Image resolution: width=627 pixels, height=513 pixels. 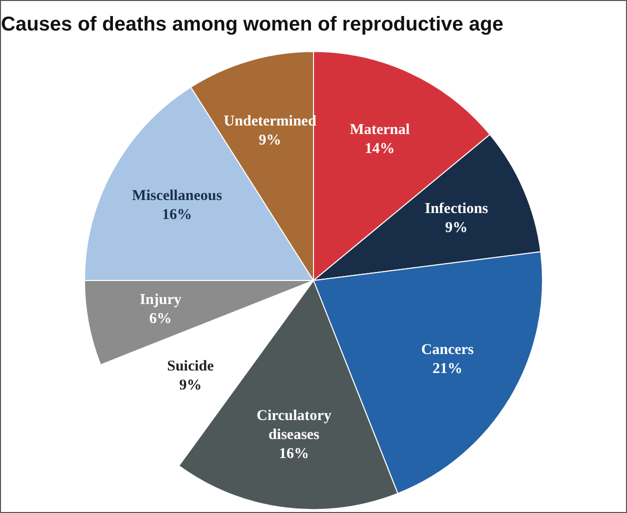 I want to click on slice-label: Suicide, so click(x=190, y=366).